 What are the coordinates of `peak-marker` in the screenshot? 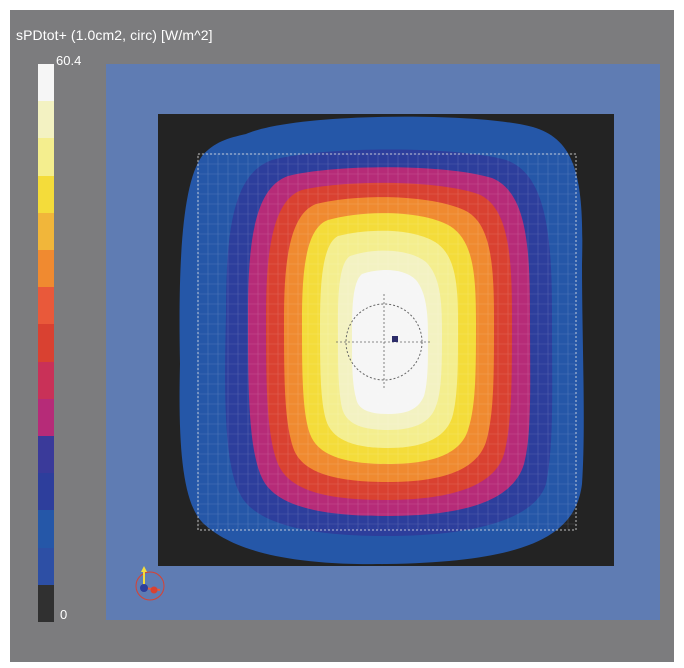 It's located at (395, 339).